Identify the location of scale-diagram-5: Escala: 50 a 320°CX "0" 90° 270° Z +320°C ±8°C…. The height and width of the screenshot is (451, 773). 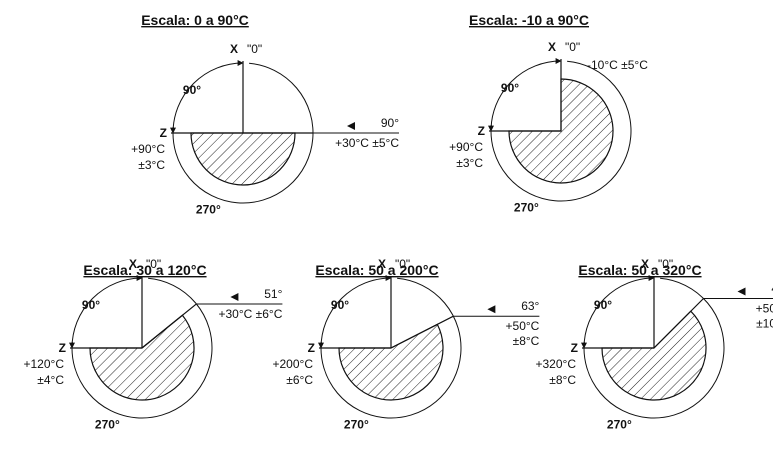
(654, 344).